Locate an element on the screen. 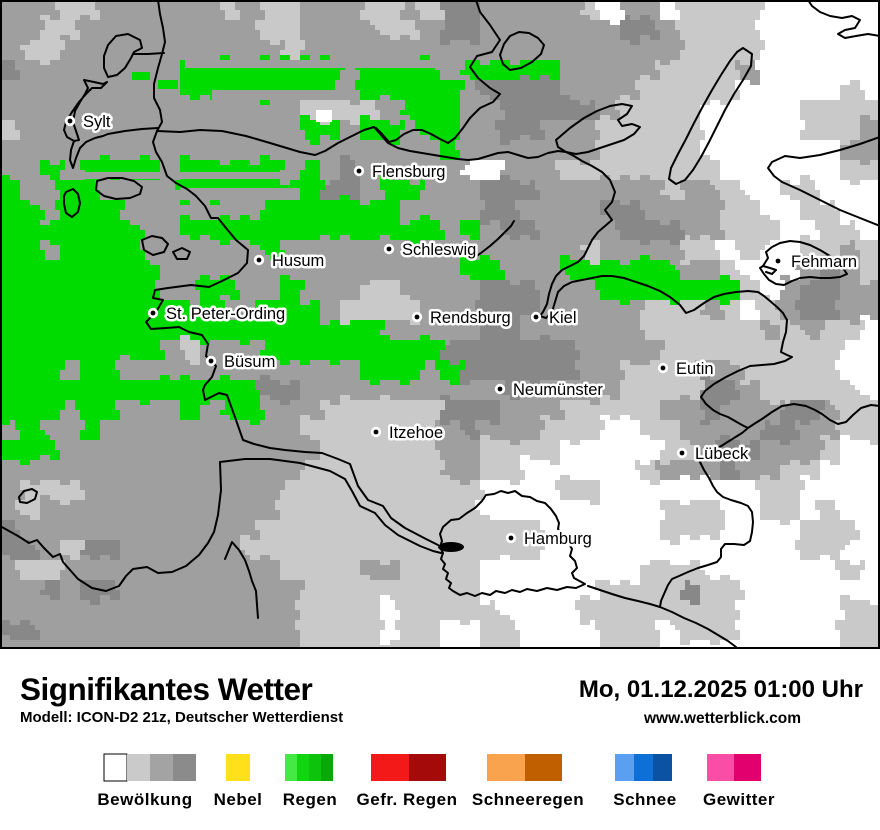  svg-text: Lübeck is located at coordinates (722, 454).